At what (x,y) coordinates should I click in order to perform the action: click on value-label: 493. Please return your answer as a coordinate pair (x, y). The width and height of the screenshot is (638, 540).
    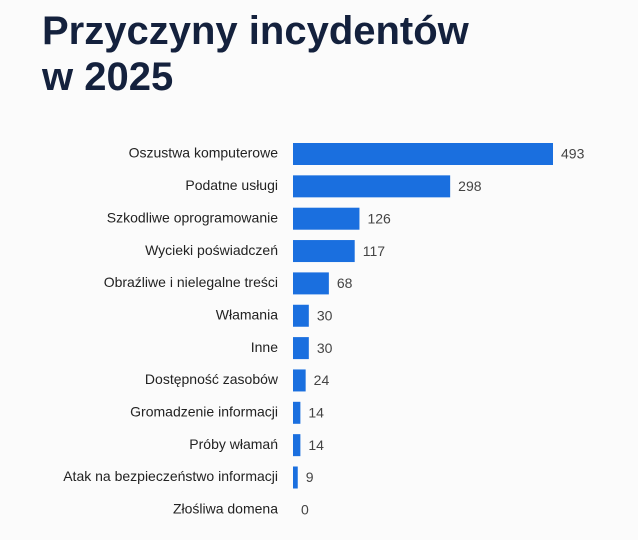
    Looking at the image, I should click on (573, 154).